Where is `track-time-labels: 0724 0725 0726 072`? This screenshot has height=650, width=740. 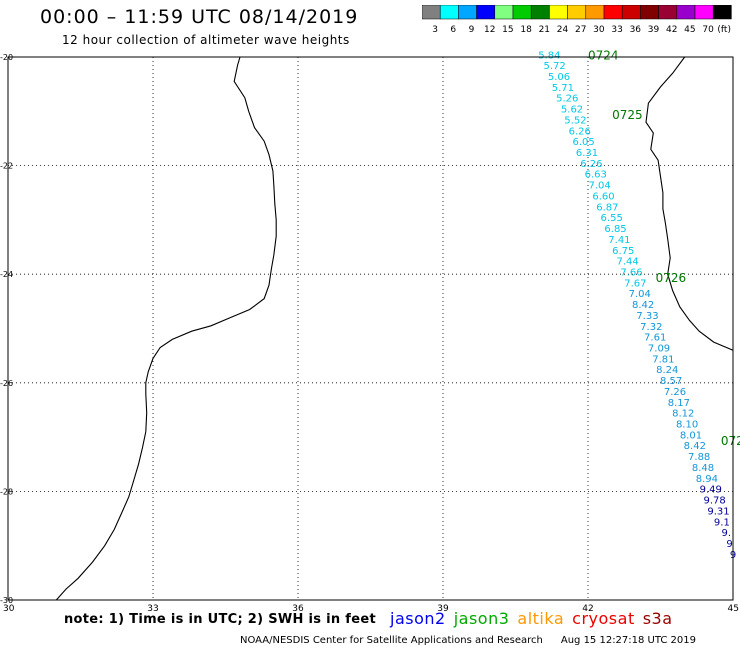
track-time-labels: 0724 0725 0726 072 is located at coordinates (664, 248).